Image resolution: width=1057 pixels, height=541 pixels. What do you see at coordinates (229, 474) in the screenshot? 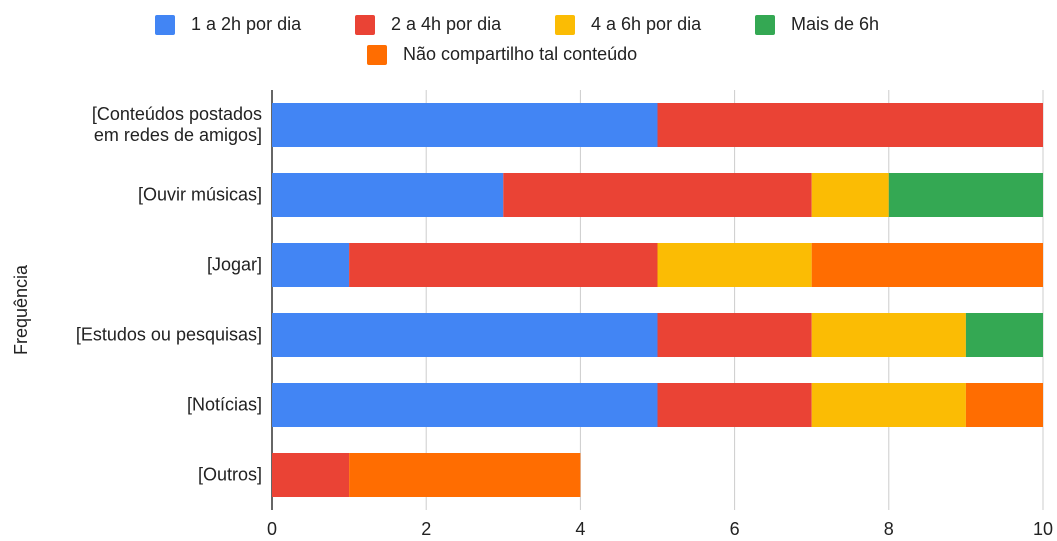
I see `y-tick-label: [Outros]` at bounding box center [229, 474].